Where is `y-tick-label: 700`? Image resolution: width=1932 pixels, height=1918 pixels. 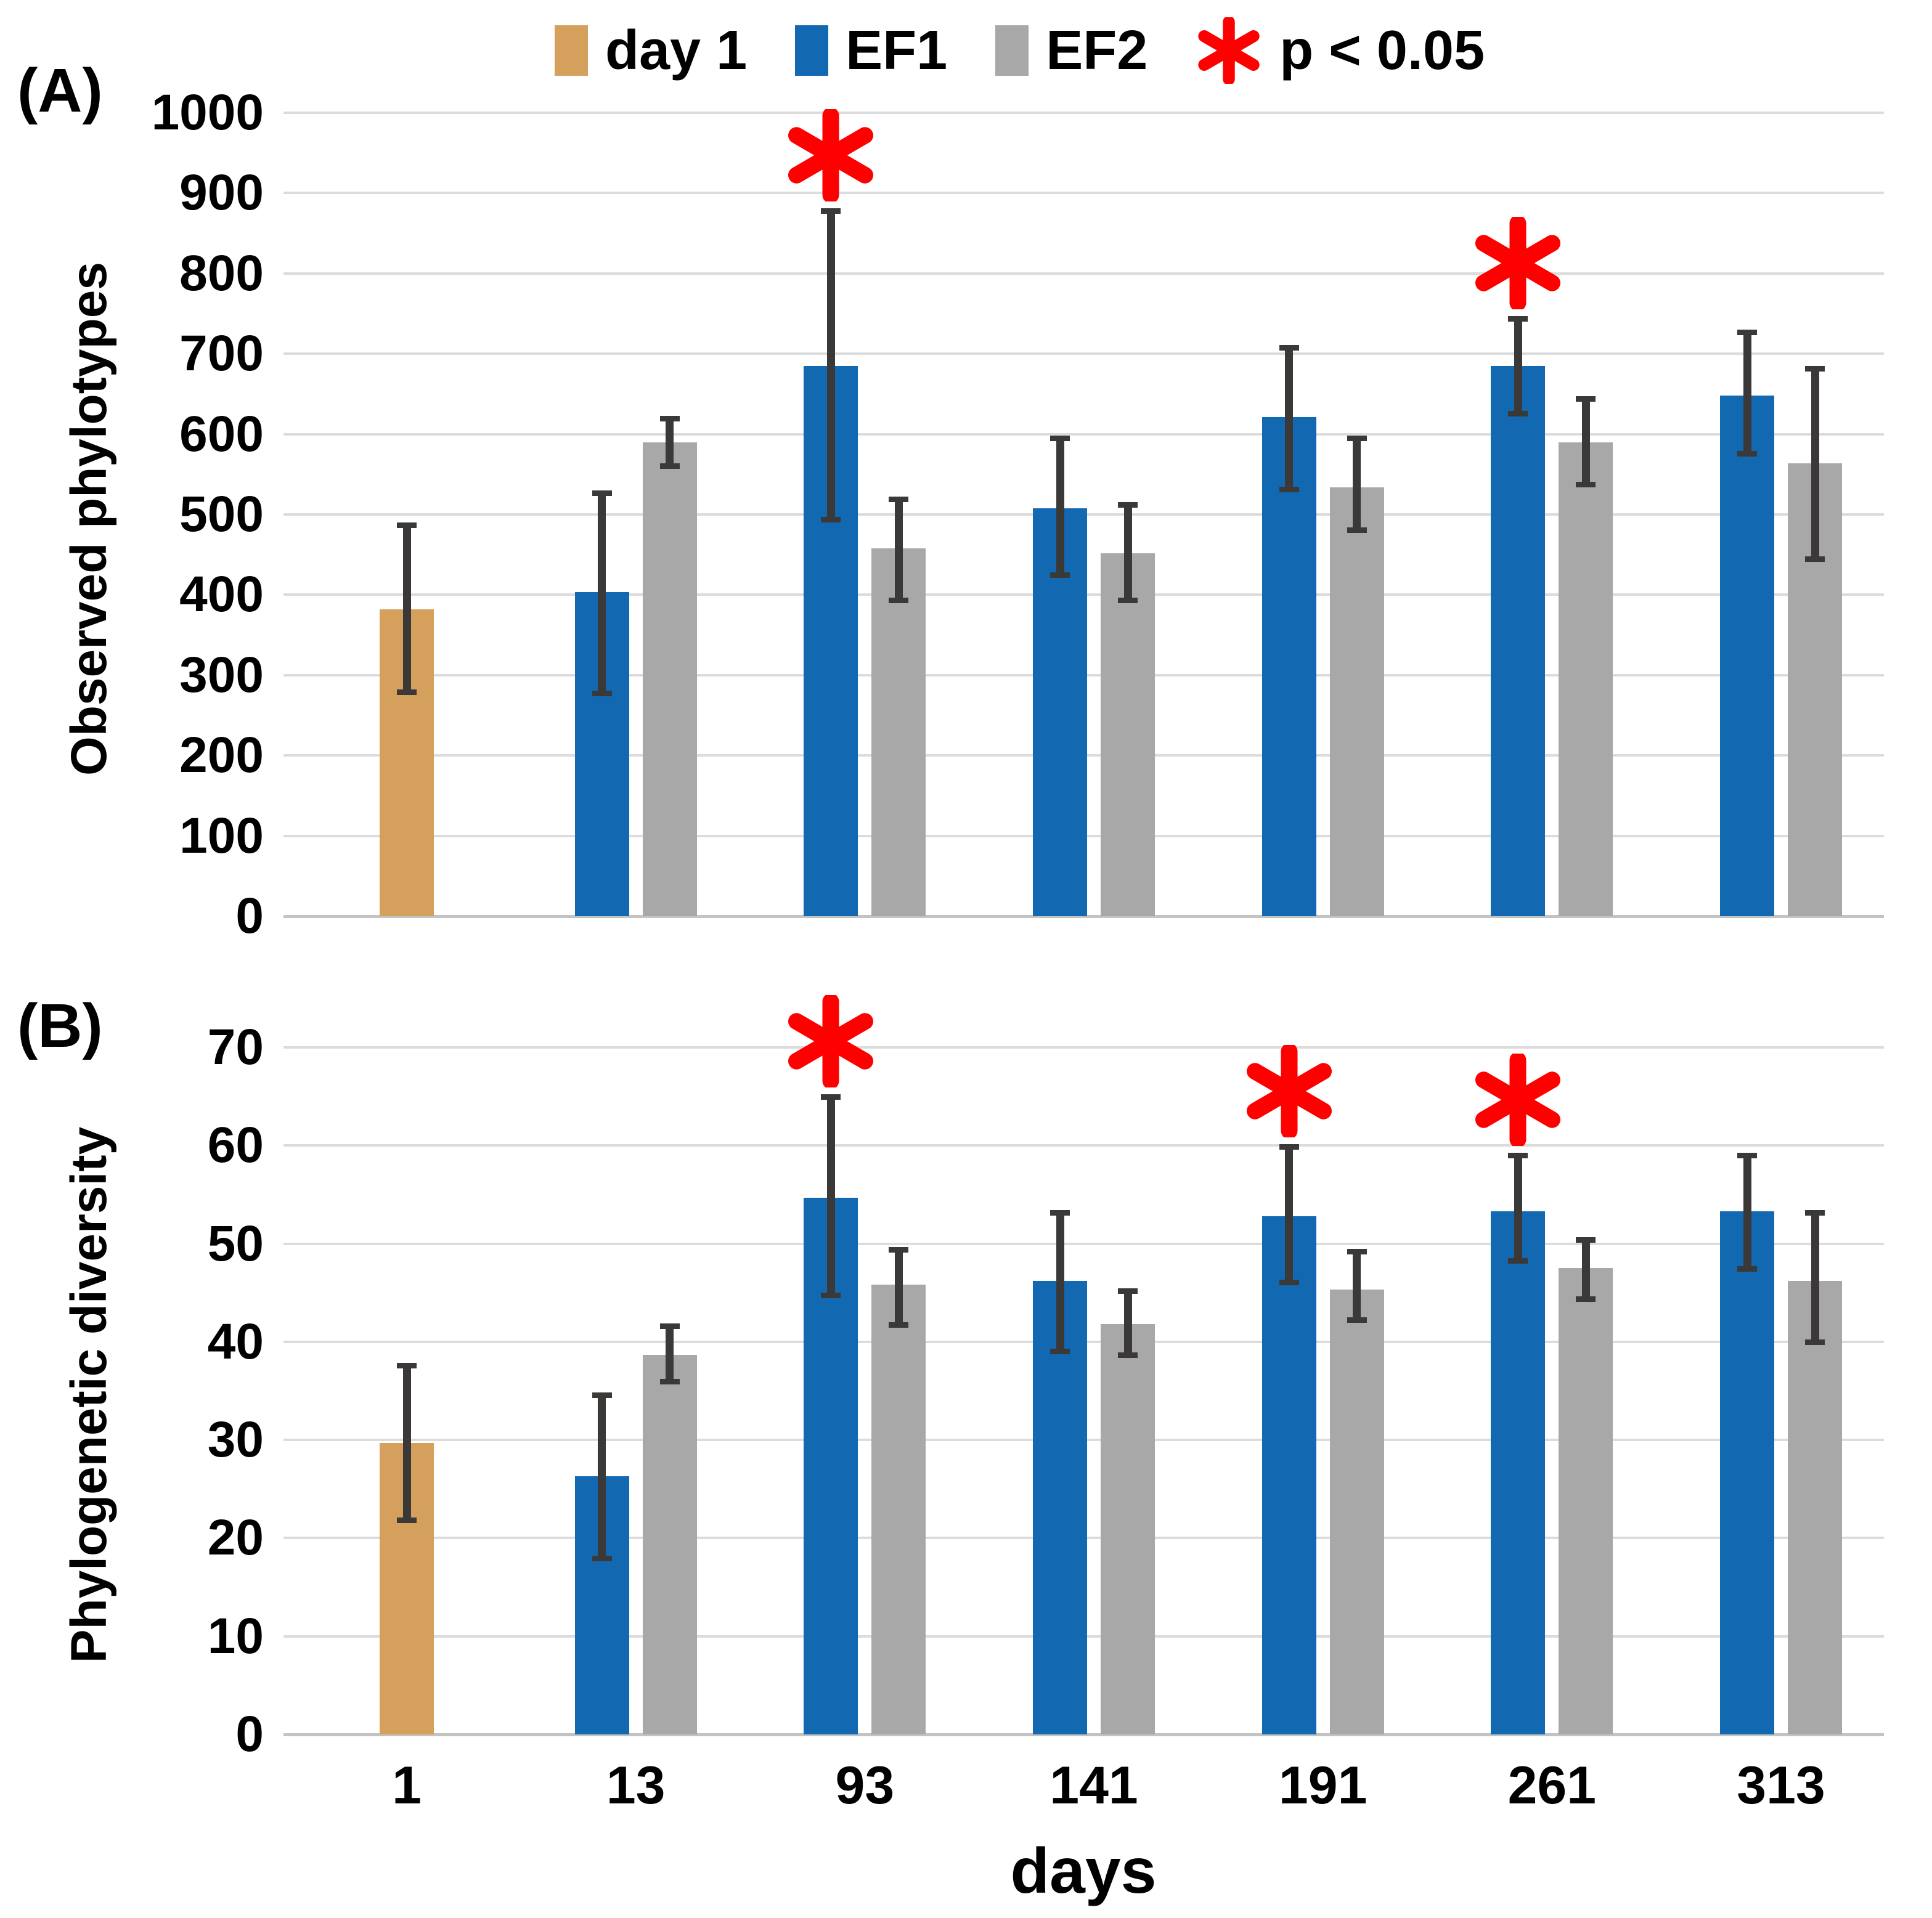 y-tick-label: 700 is located at coordinates (222, 353).